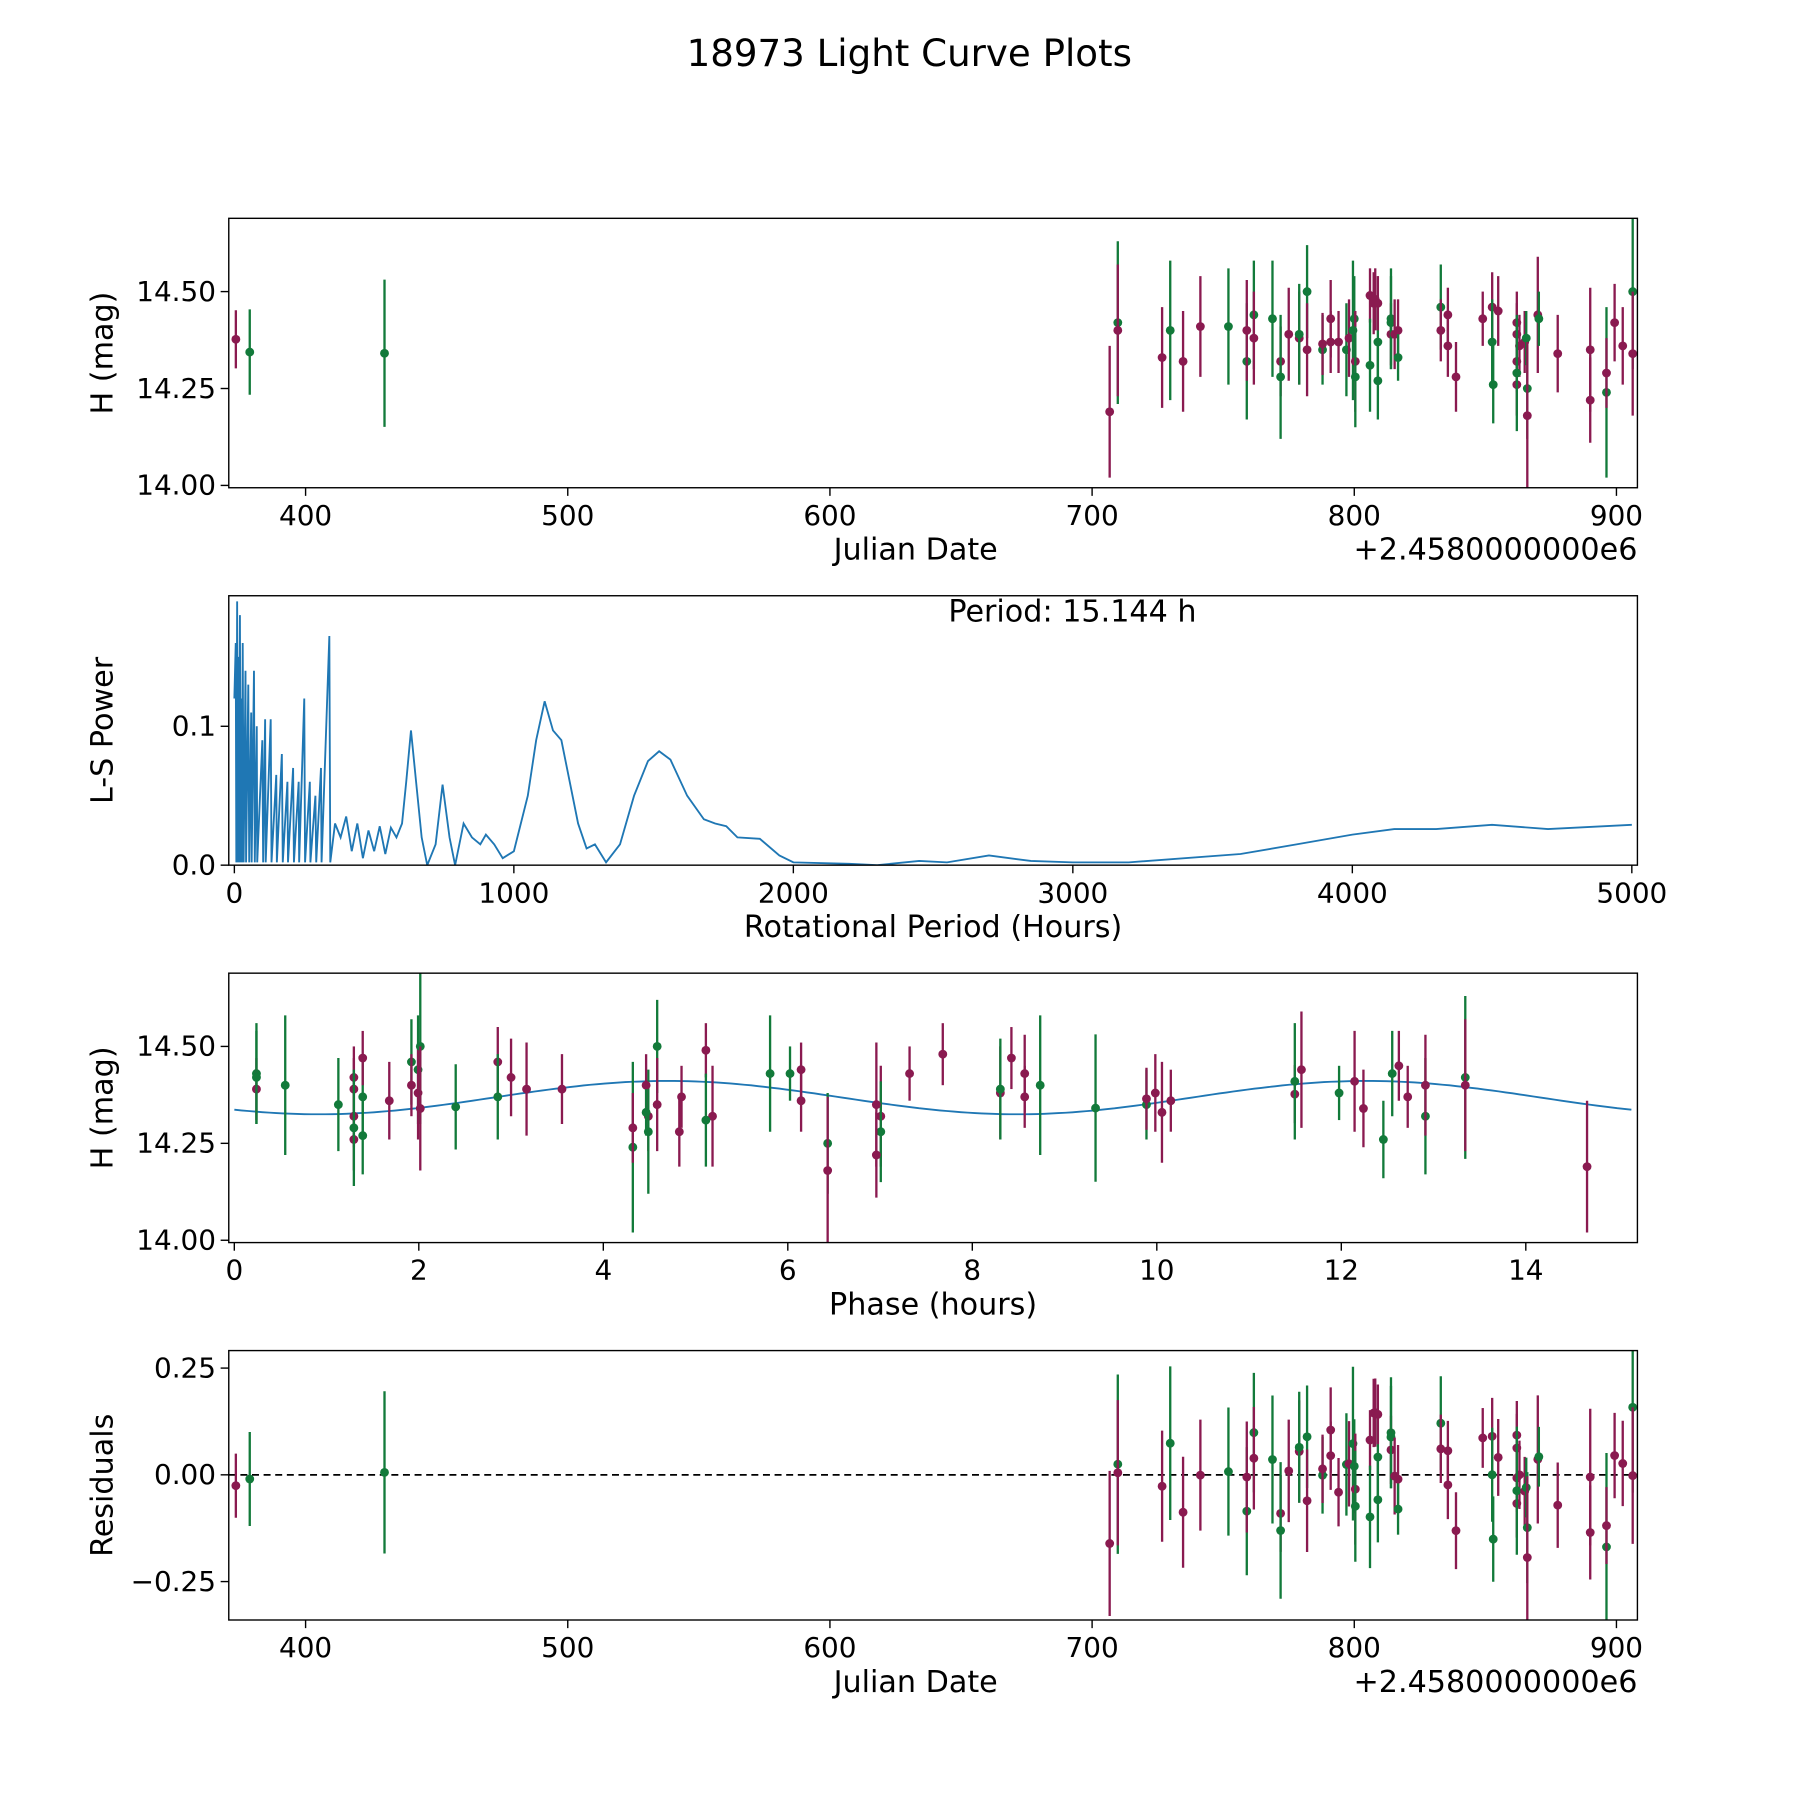  Describe the element at coordinates (1631, 892) in the screenshot. I see `x-tick-label: 5000` at that location.